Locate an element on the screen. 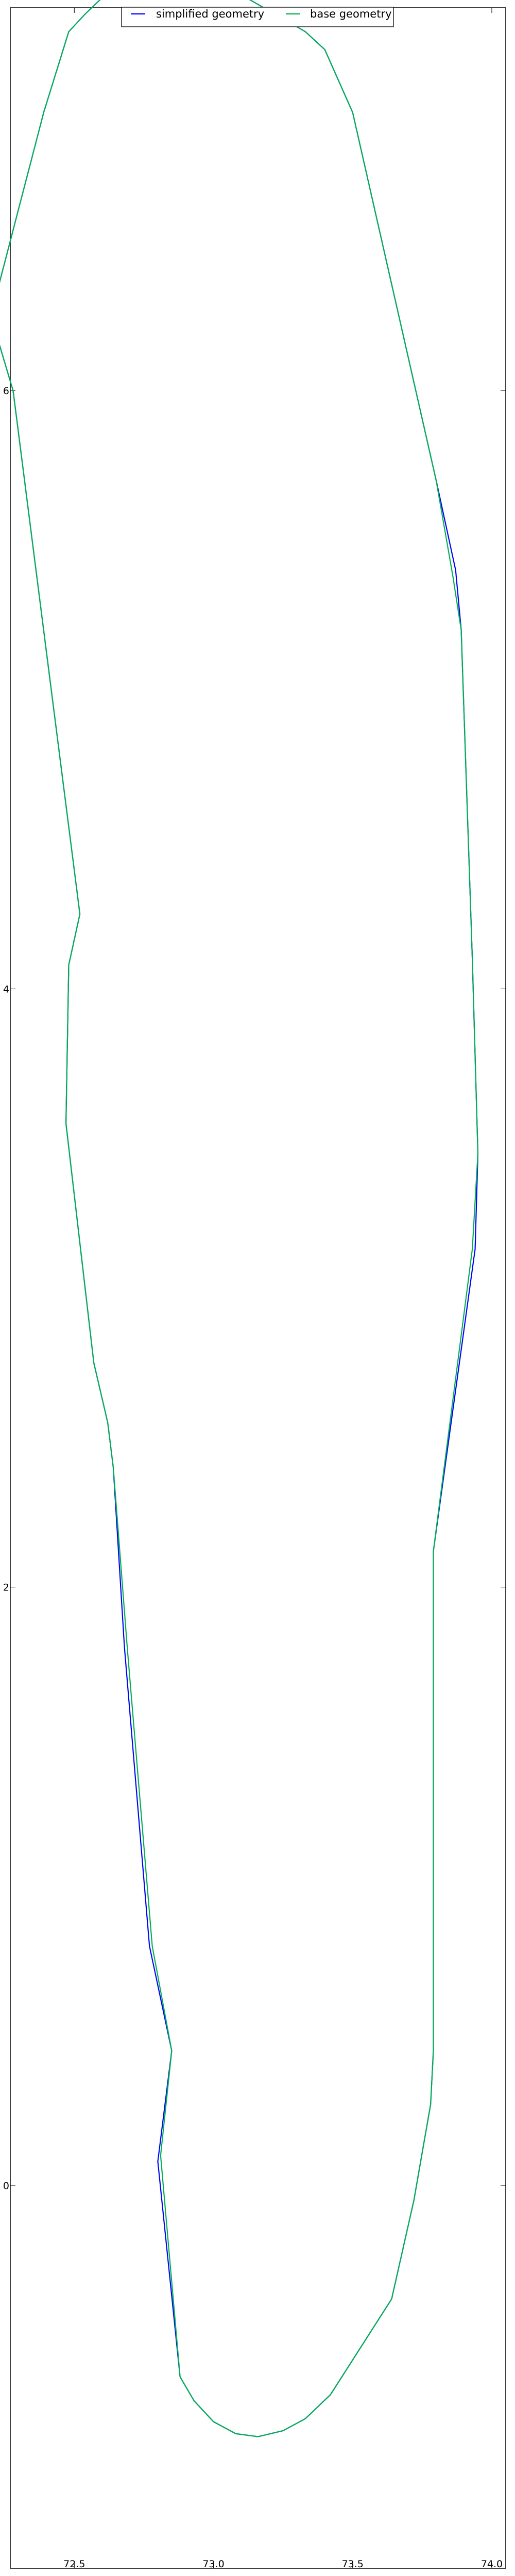 The width and height of the screenshot is (515, 2576). legend: simplified geometry base geometry is located at coordinates (257, 17).